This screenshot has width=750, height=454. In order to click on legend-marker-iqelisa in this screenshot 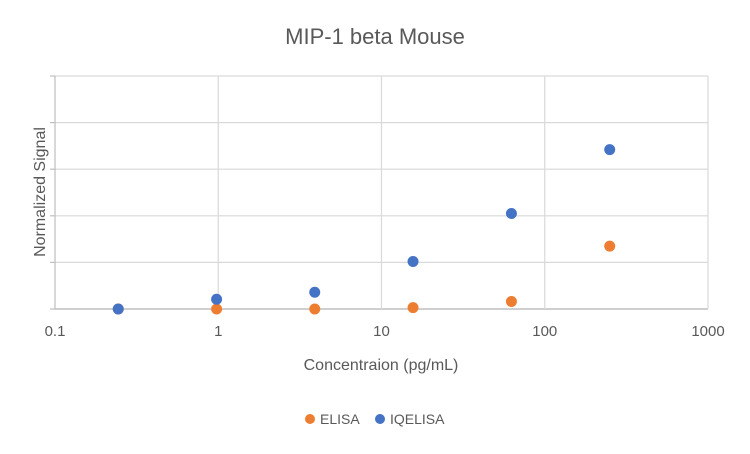, I will do `click(380, 419)`.